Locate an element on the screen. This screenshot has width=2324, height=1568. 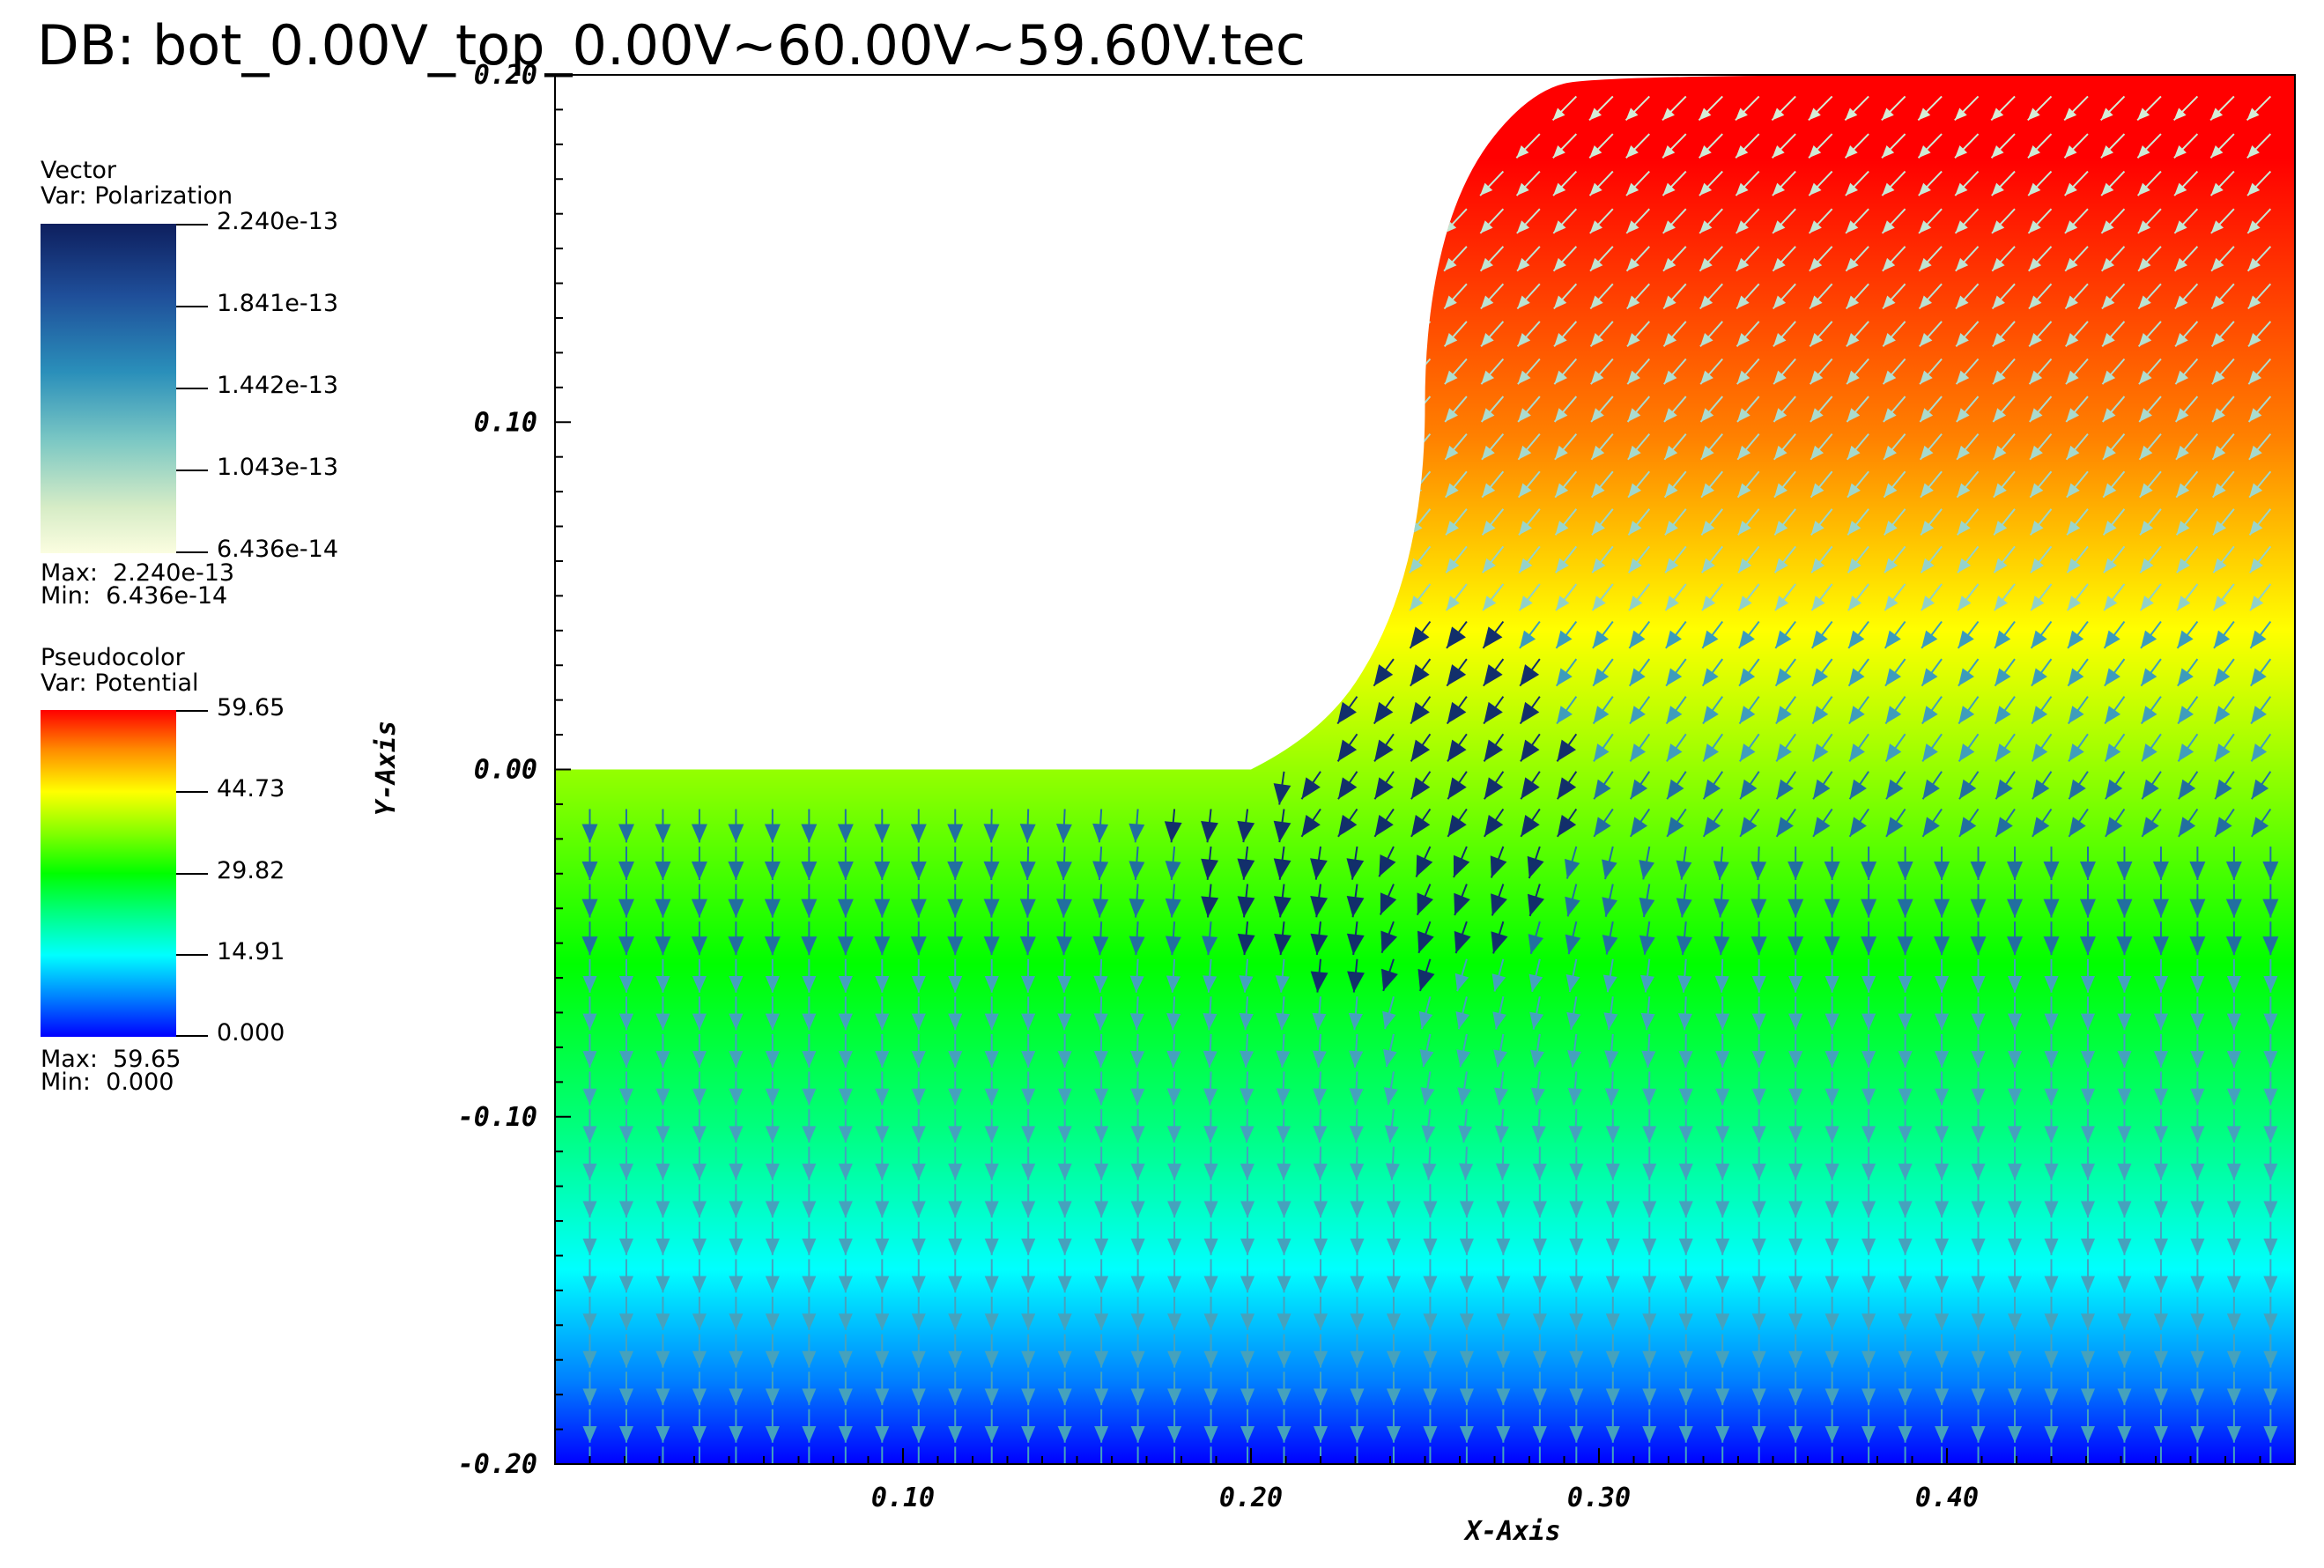
potential-tick-label: 29.82 is located at coordinates (251, 870).